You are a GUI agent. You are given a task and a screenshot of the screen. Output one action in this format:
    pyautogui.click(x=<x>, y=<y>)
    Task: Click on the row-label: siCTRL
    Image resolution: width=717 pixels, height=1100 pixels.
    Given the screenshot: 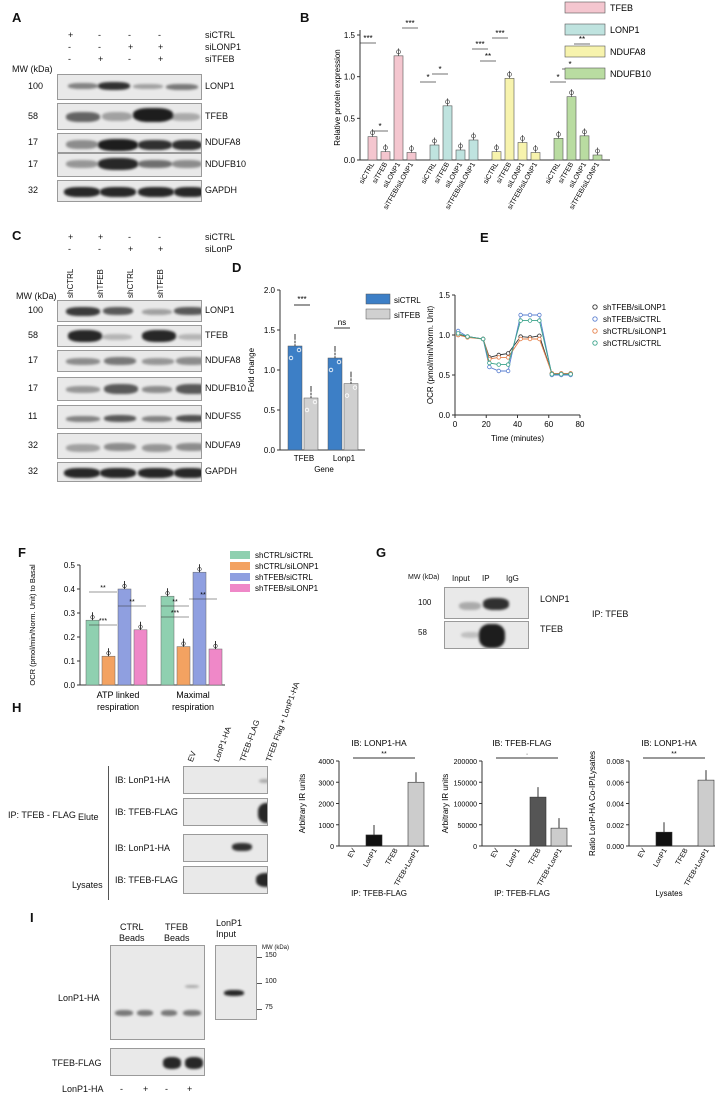 What is the action you would take?
    pyautogui.click(x=220, y=237)
    